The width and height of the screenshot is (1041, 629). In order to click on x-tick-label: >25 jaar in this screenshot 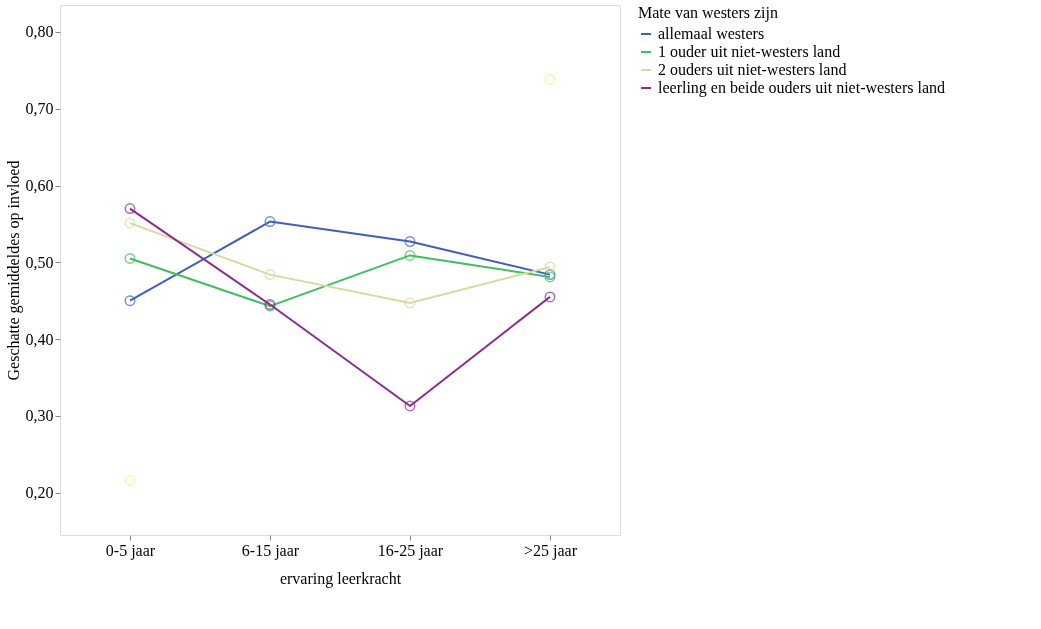, I will do `click(551, 550)`.